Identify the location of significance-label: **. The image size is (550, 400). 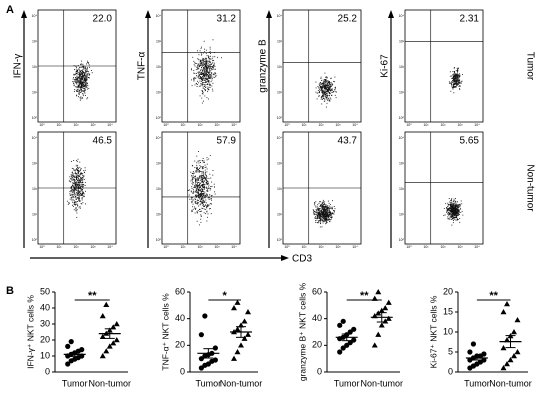
(493, 296).